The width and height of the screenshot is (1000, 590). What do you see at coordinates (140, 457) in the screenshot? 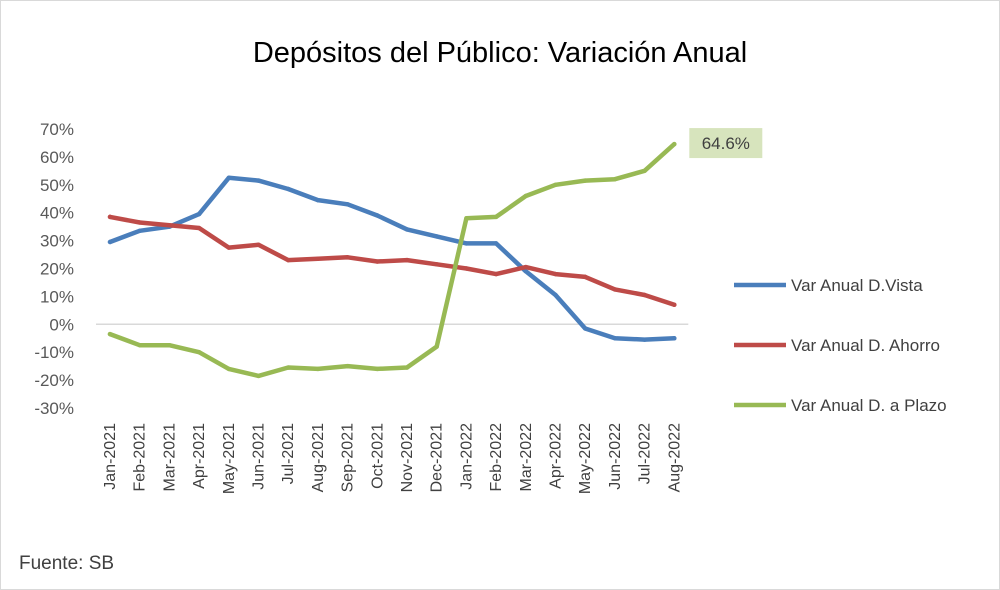
I see `x-tick-label: Feb-2021` at bounding box center [140, 457].